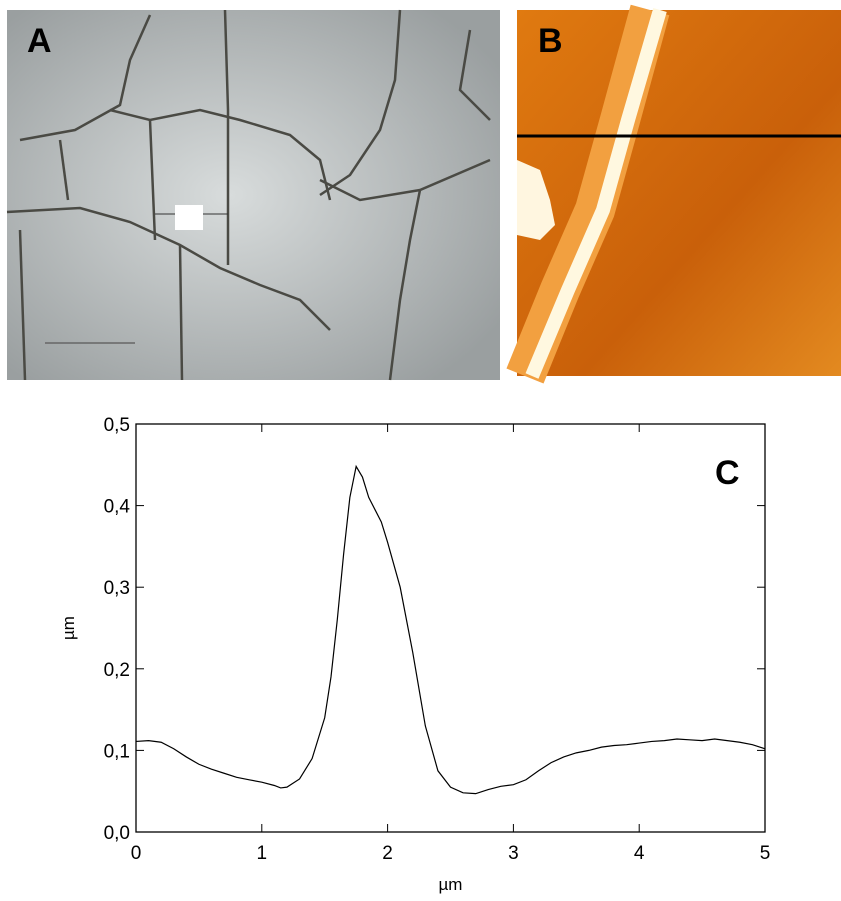 The height and width of the screenshot is (901, 841). I want to click on x-axis-title: µm, so click(451, 884).